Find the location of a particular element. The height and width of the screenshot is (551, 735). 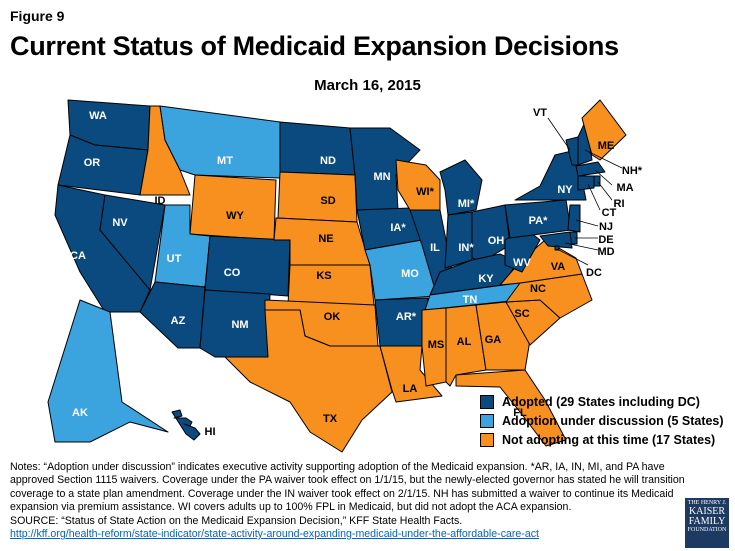

logo-text: KAISER is located at coordinates (707, 511).